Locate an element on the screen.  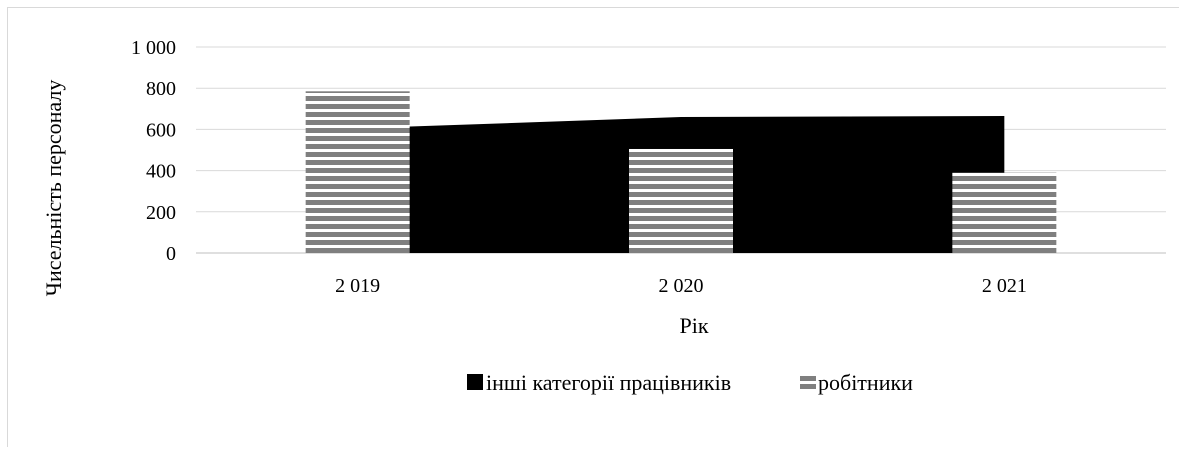
y-tick-label: 200 is located at coordinates (161, 213).